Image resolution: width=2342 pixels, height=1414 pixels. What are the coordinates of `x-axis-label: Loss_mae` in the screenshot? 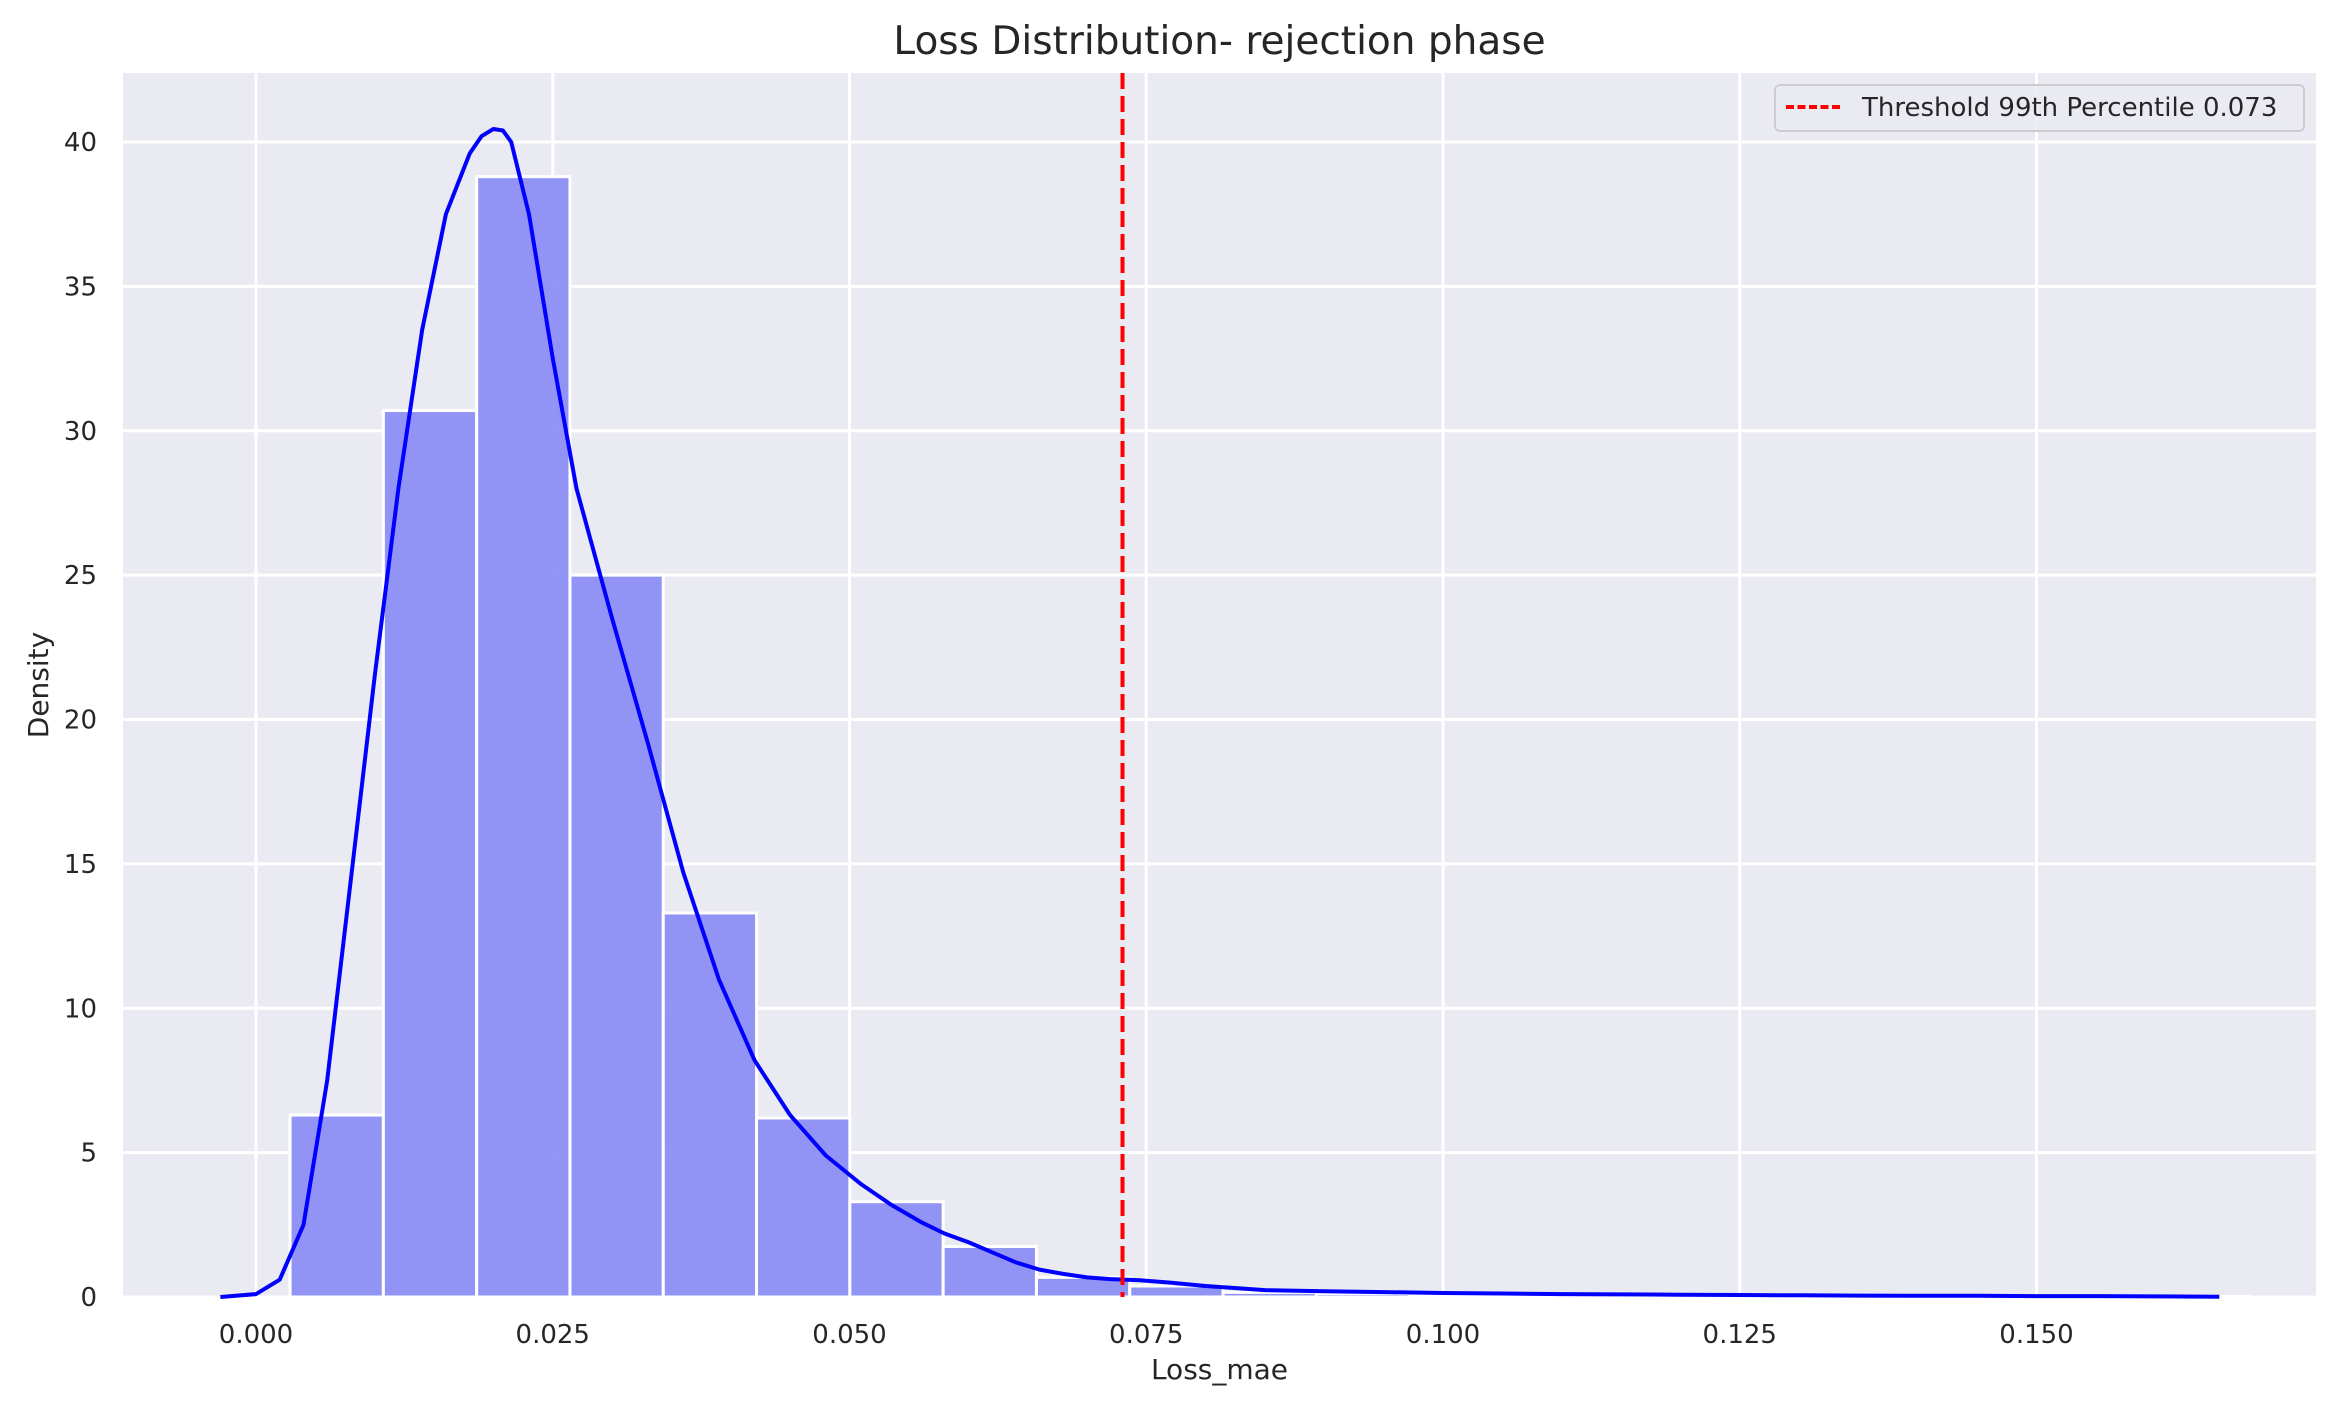 It's located at (1219, 1369).